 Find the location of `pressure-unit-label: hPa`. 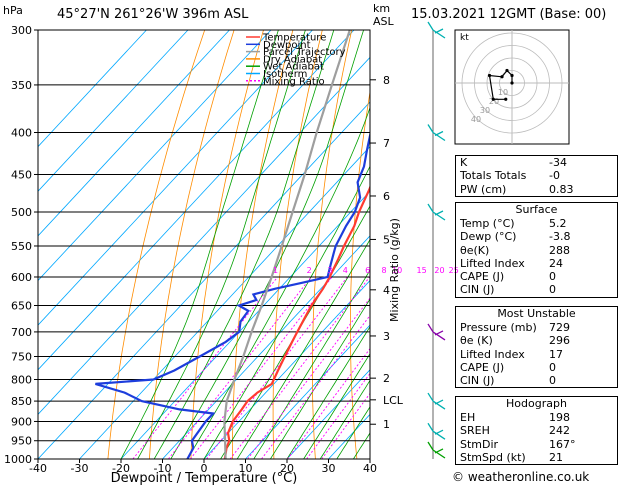

pressure-unit-label: hPa is located at coordinates (13, 10).